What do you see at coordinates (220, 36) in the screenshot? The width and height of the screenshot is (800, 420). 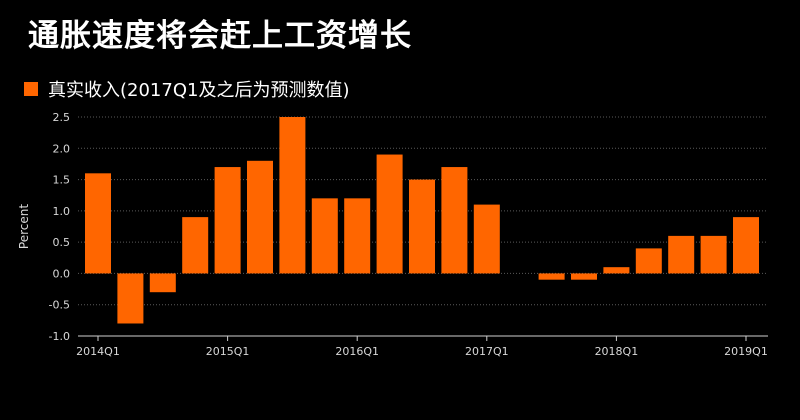 I see `chart-title: 通胀速度将会赶上工资增长` at bounding box center [220, 36].